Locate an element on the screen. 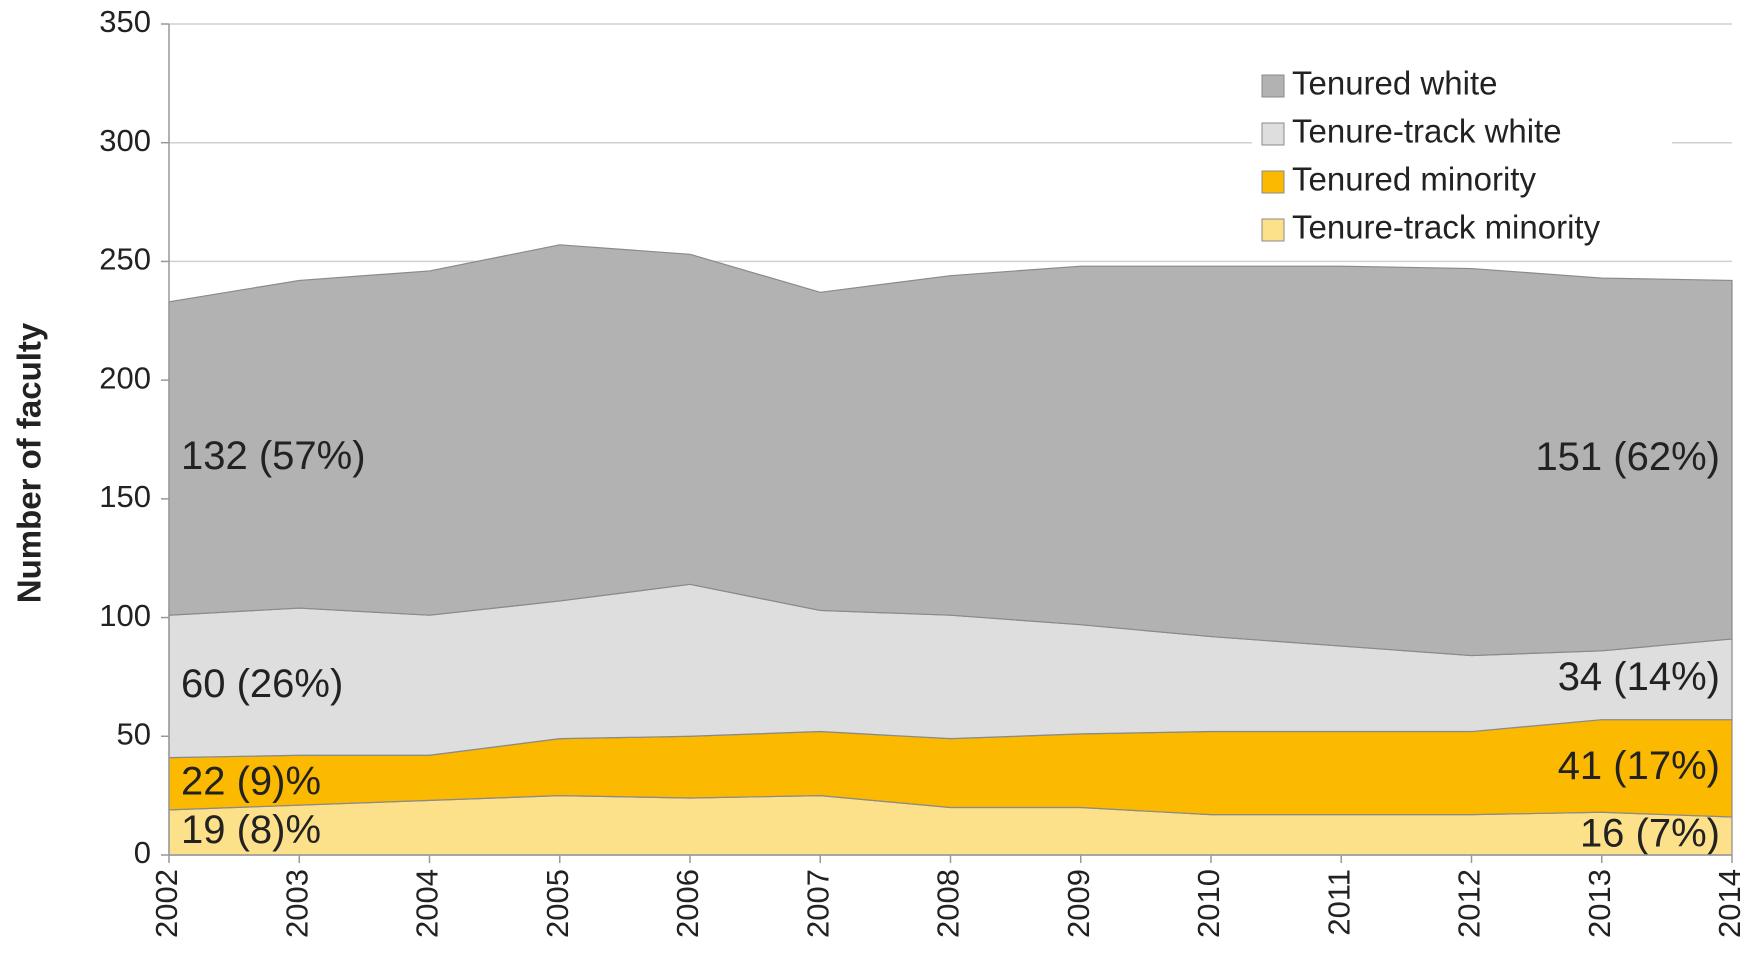 Image resolution: width=1758 pixels, height=958 pixels. x-tick-label: 2002 is located at coordinates (166, 903).